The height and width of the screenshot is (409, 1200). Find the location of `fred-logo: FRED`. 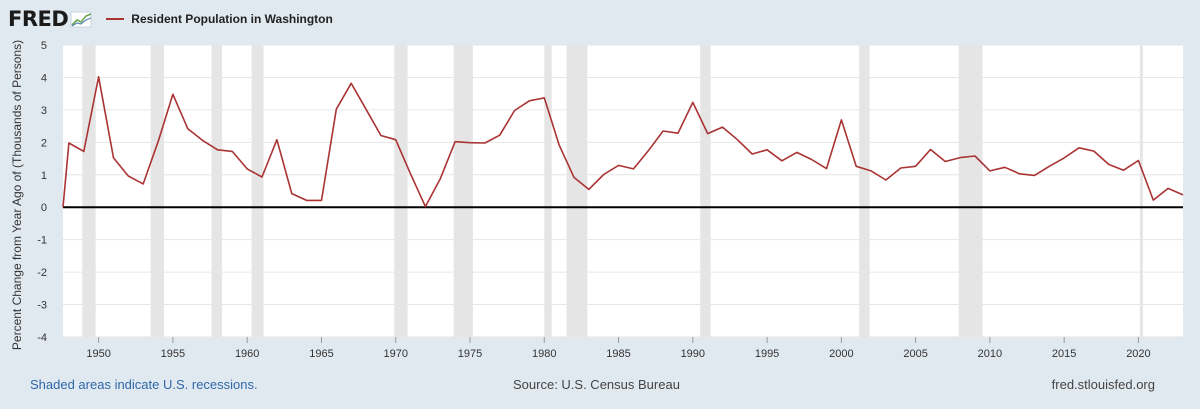

fred-logo: FRED is located at coordinates (38, 19).